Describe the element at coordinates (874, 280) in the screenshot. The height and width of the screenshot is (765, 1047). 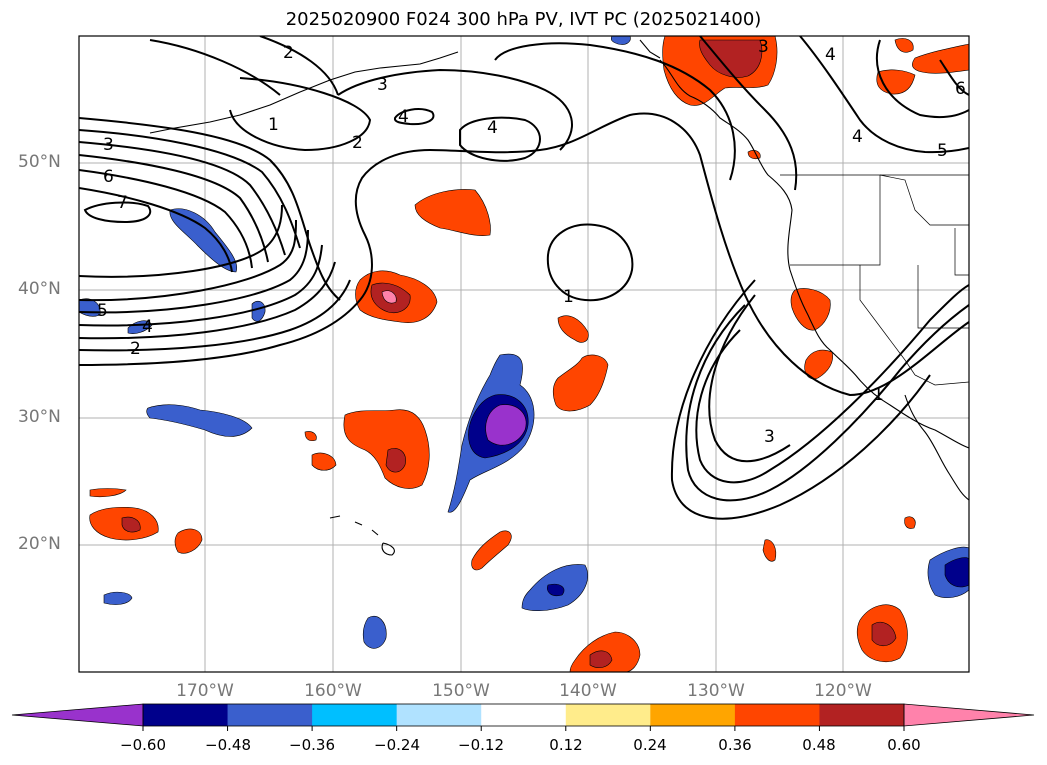
I see `political-borders` at that location.